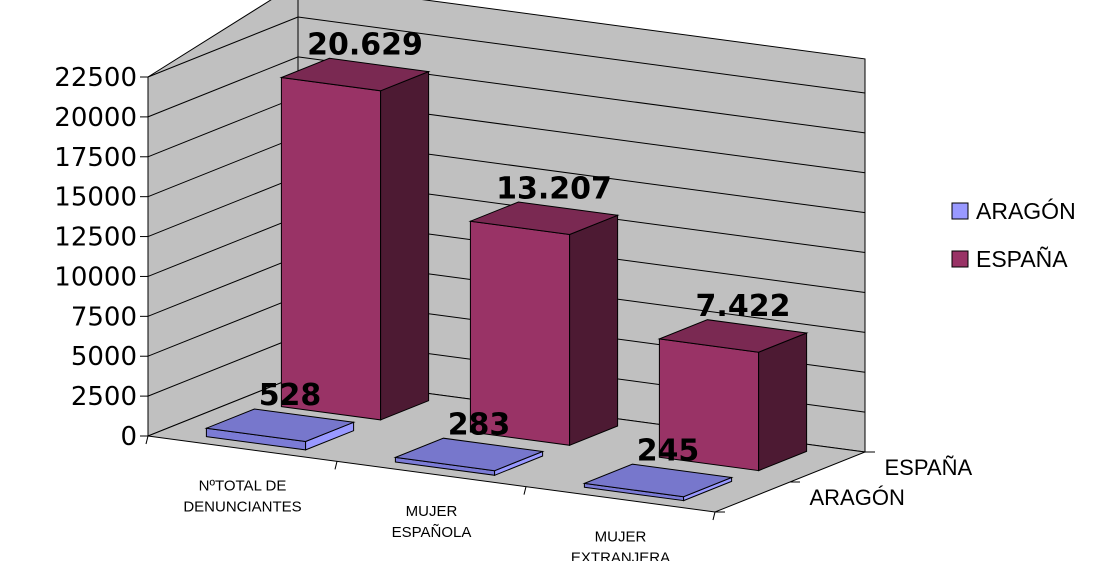 This screenshot has height=561, width=1110. I want to click on depth-tick-label: ESPAÑA, so click(929, 467).